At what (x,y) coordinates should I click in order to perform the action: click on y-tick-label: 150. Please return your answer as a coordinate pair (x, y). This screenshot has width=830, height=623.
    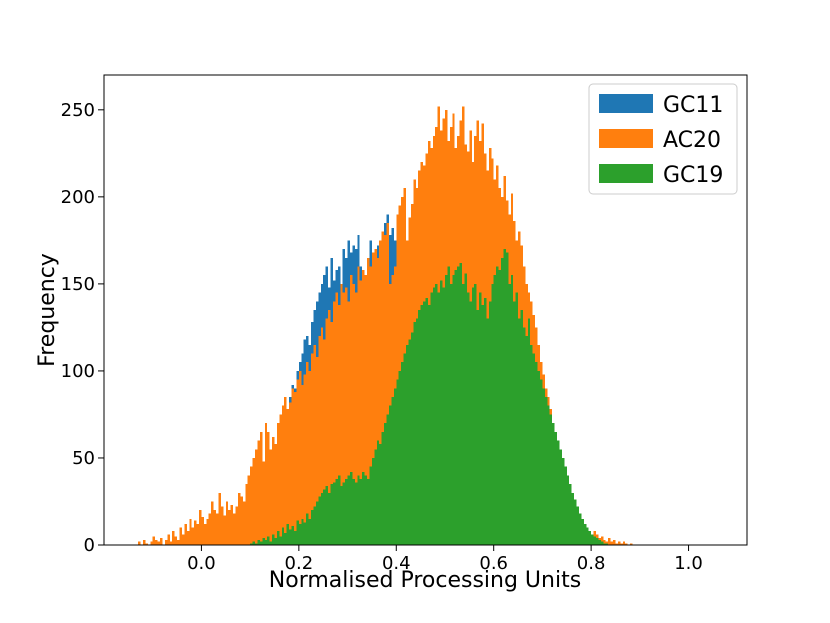
    Looking at the image, I should click on (78, 284).